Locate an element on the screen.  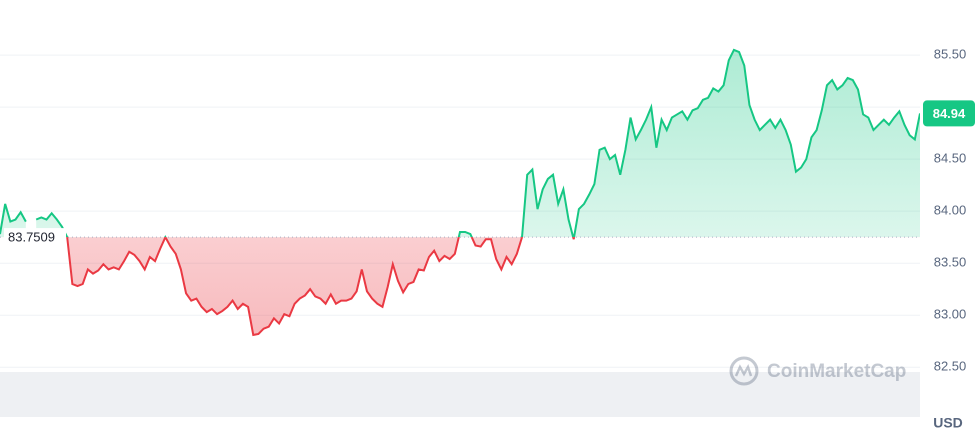
watermark: CoinMarketCap is located at coordinates (836, 371).